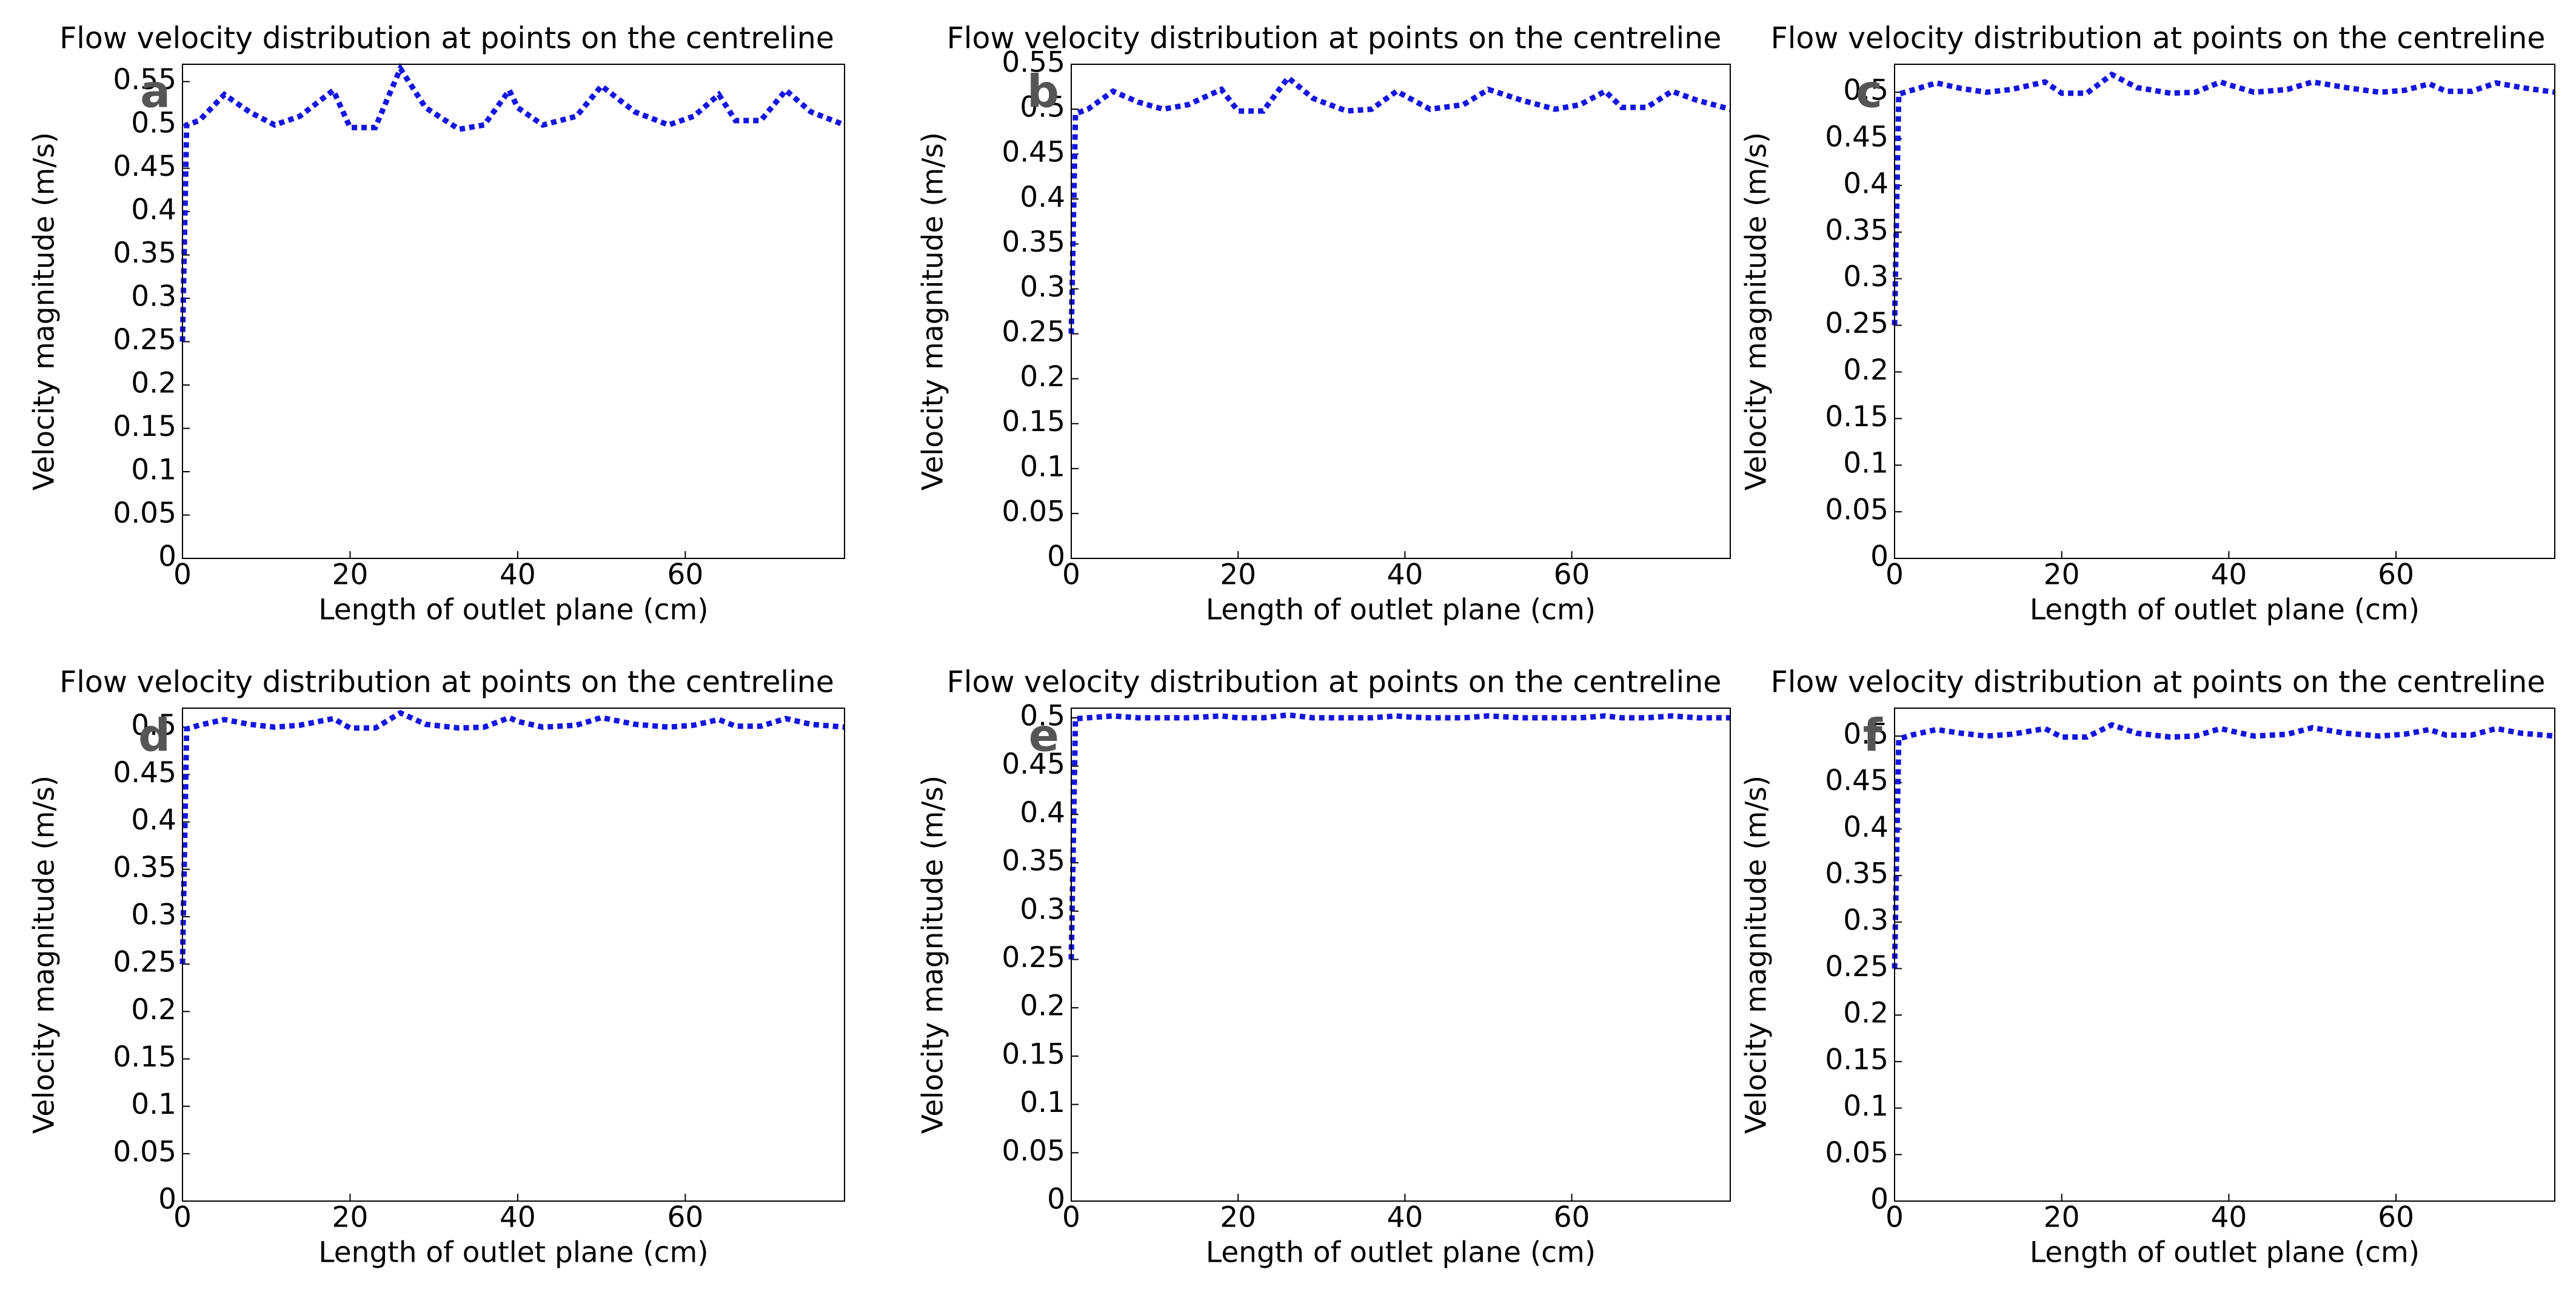 This screenshot has height=1289, width=2576. Describe the element at coordinates (155, 92) in the screenshot. I see `panel-letter: a` at that location.